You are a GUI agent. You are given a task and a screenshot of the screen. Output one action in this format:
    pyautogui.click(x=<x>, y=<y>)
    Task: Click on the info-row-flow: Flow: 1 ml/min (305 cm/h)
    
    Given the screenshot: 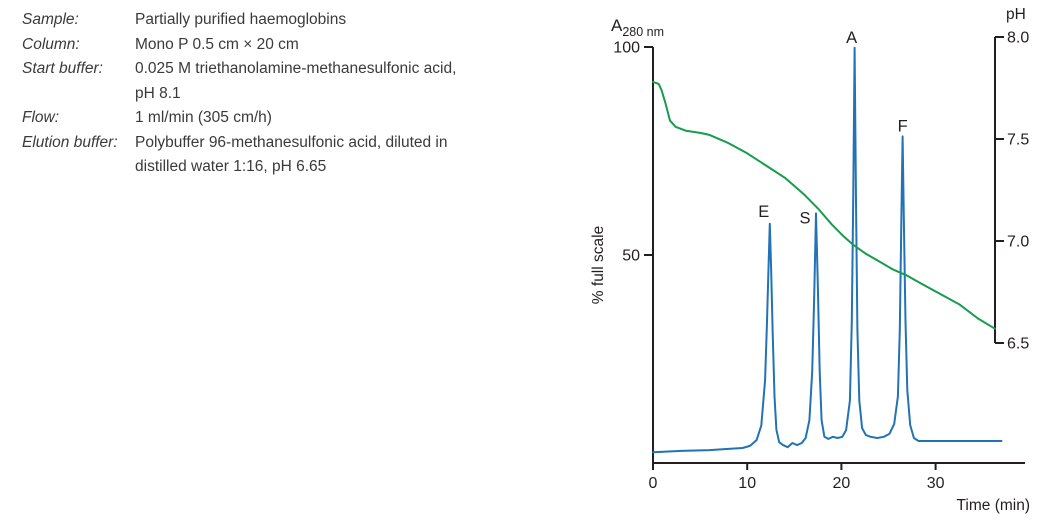 What is the action you would take?
    pyautogui.click(x=287, y=118)
    